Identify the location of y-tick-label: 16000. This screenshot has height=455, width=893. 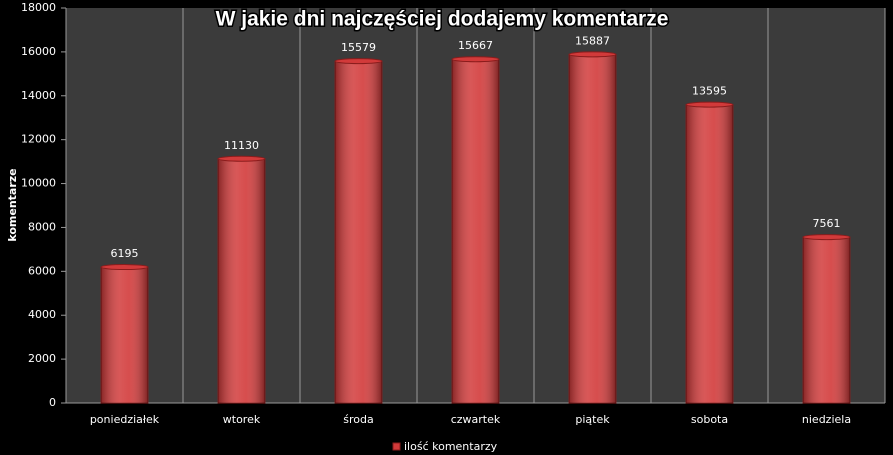
(38, 51).